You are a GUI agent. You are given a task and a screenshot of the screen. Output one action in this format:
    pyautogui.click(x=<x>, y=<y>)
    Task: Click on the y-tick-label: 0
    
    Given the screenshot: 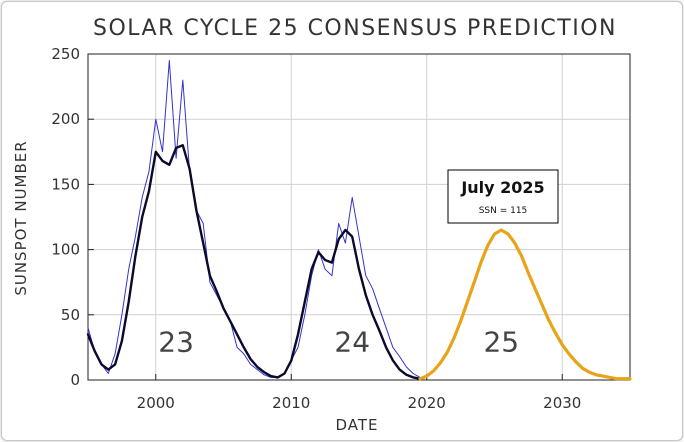 What is the action you would take?
    pyautogui.click(x=75, y=380)
    